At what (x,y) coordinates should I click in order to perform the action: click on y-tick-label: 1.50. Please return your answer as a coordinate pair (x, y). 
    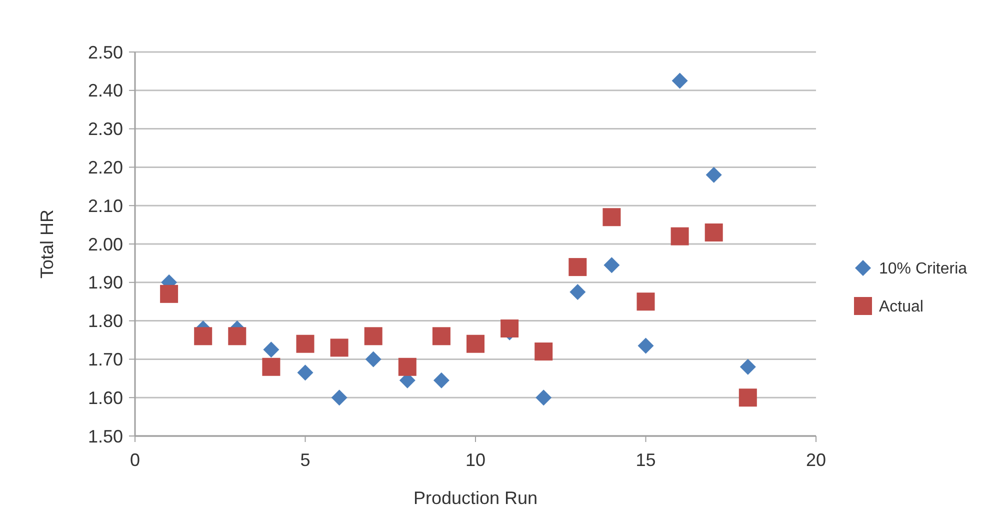
    Looking at the image, I should click on (105, 436).